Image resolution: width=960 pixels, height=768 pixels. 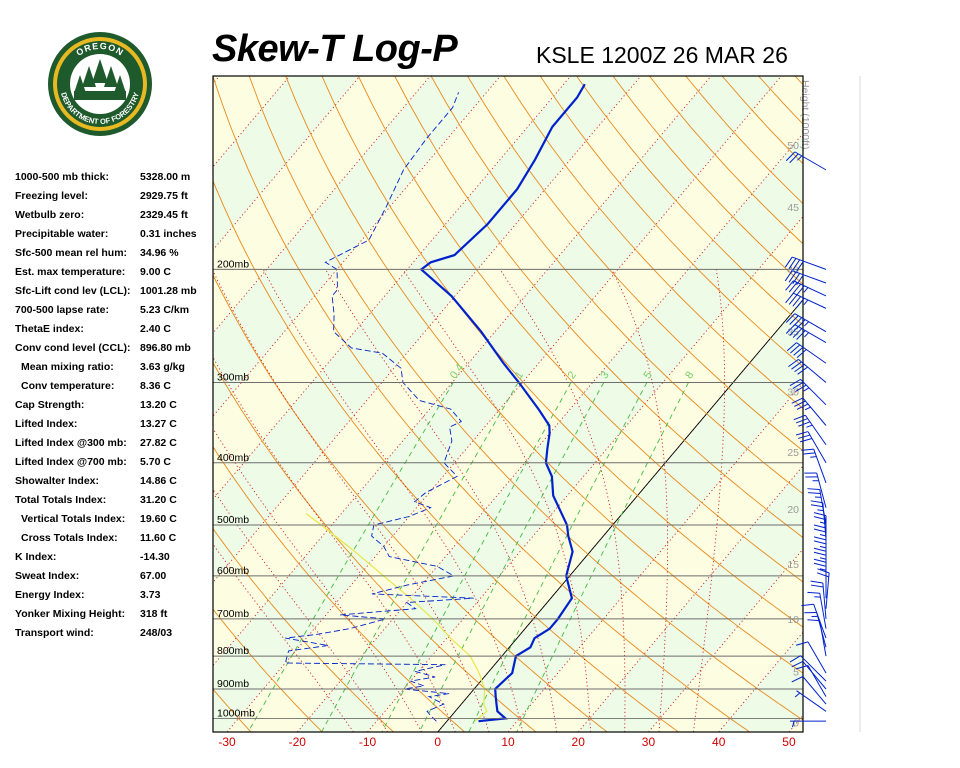 What do you see at coordinates (158, 500) in the screenshot?
I see `stat-value: 31.20 C` at bounding box center [158, 500].